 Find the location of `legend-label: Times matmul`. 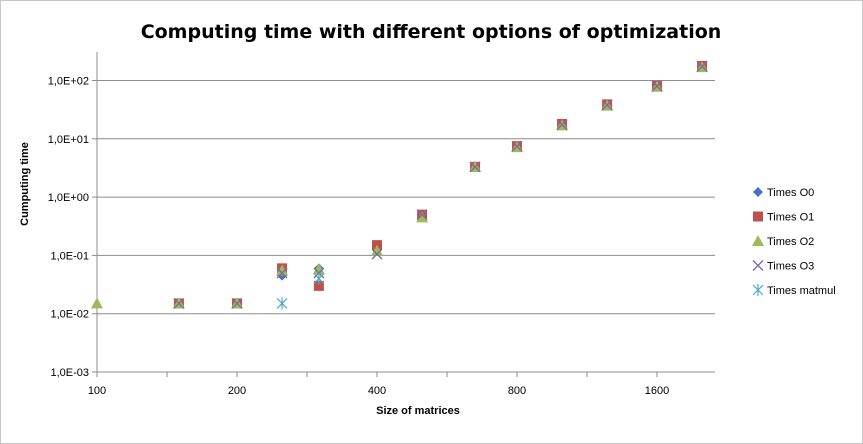

legend-label: Times matmul is located at coordinates (801, 291).